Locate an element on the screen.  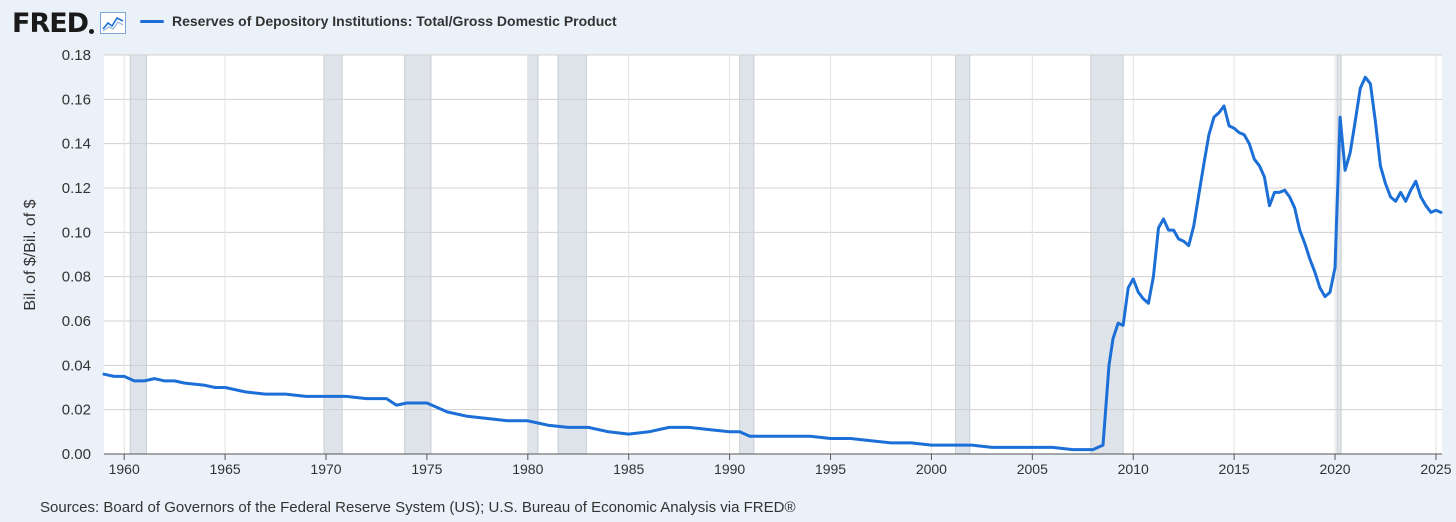
y-tick-label: 0.16 is located at coordinates (76, 99).